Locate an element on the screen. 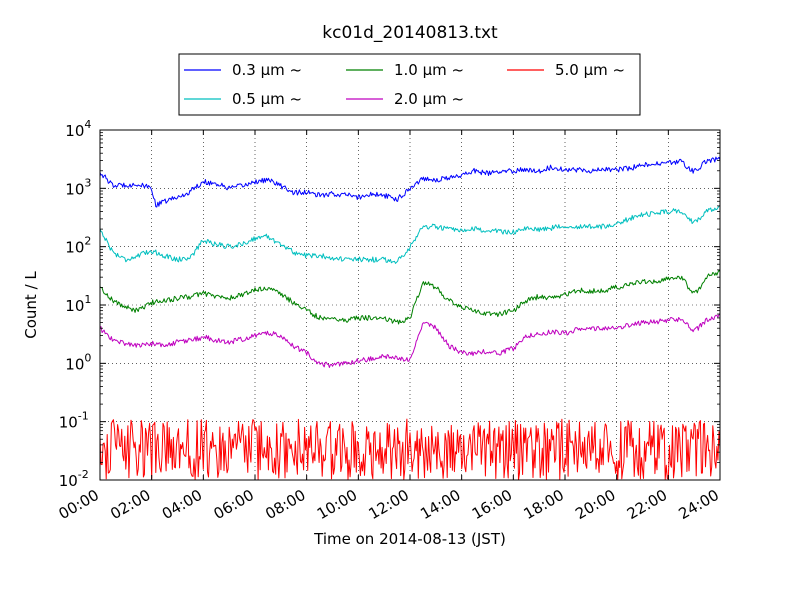 This screenshot has height=600, width=800. legend-label: 2.0 μm ~ is located at coordinates (429, 99).